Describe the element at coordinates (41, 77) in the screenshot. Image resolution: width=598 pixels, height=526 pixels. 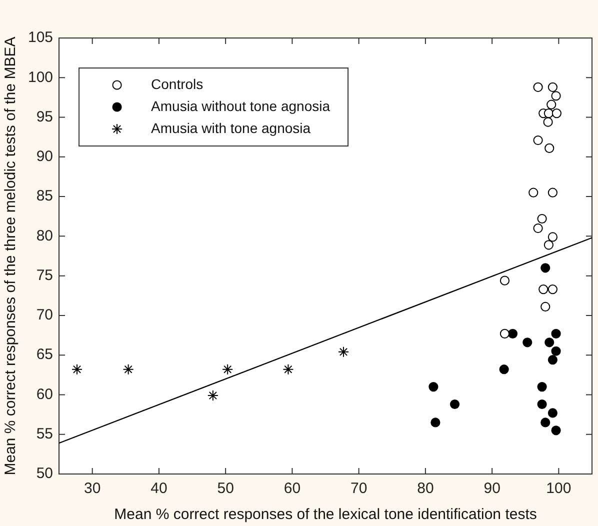
I see `y-tick-label: 100` at that location.